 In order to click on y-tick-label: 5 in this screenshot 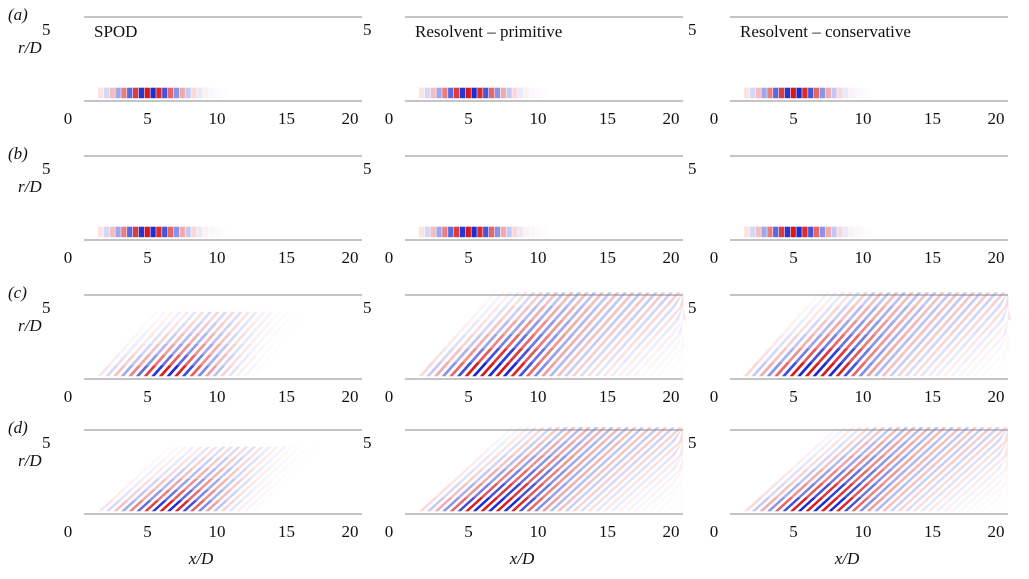, I will do `click(46, 442)`.